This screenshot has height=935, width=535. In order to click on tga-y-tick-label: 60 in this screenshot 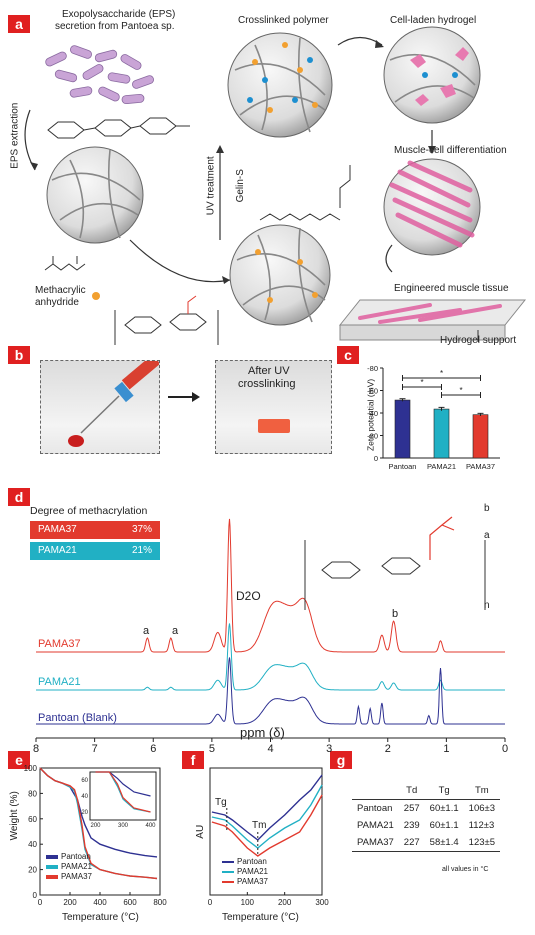, I will do `click(32, 819)`.